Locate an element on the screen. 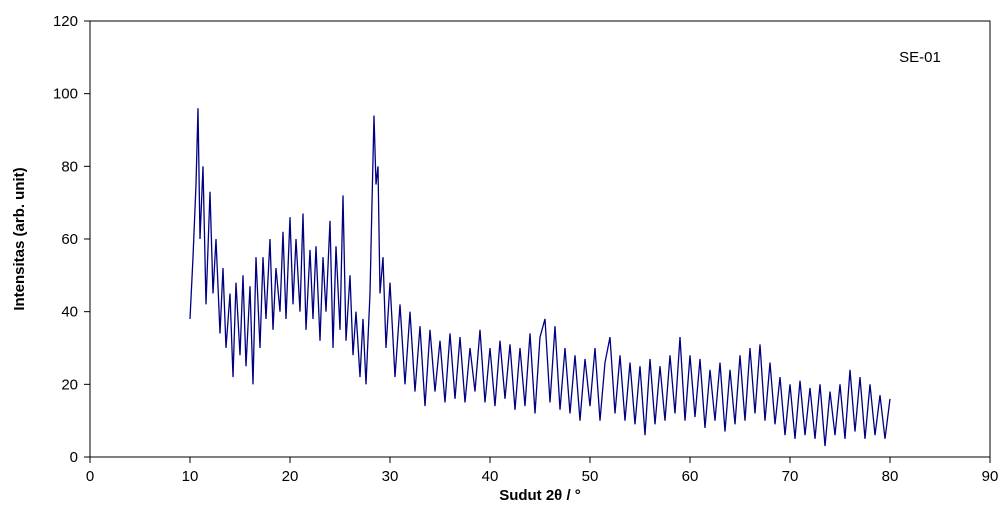 The width and height of the screenshot is (1000, 528). x-axis-title: Sudut 2θ / ° is located at coordinates (540, 495).